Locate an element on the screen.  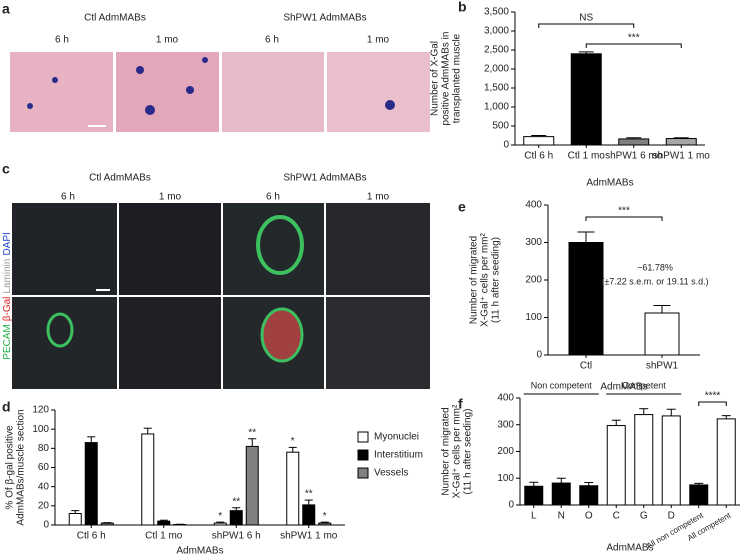
stain-name: DAPI is located at coordinates (7, 243).